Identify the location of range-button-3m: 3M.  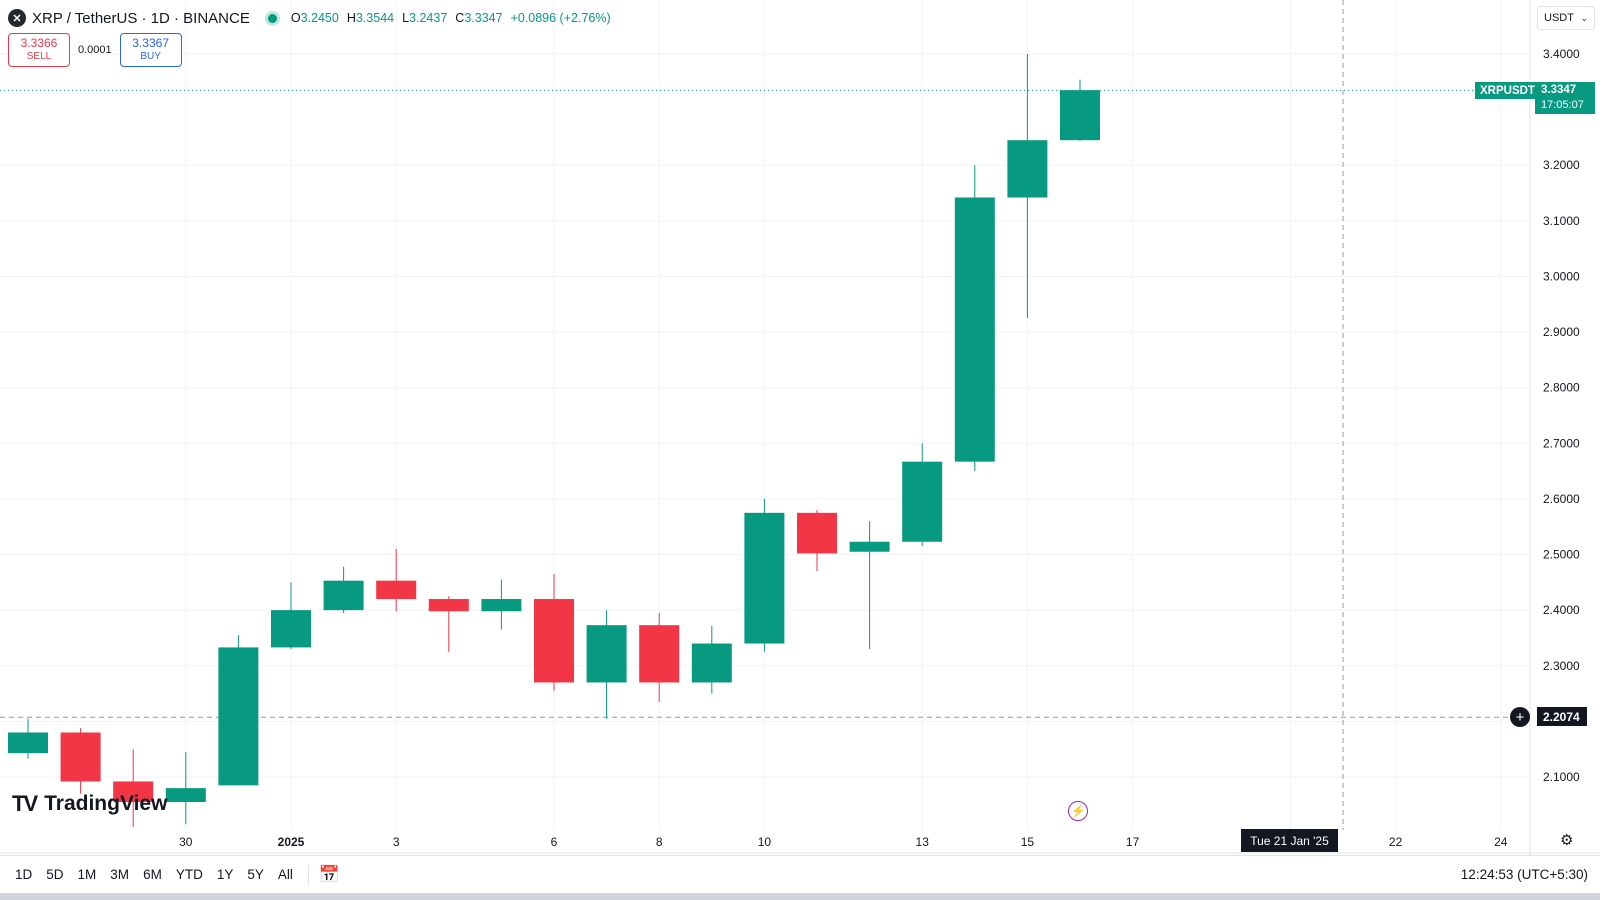
(120, 874).